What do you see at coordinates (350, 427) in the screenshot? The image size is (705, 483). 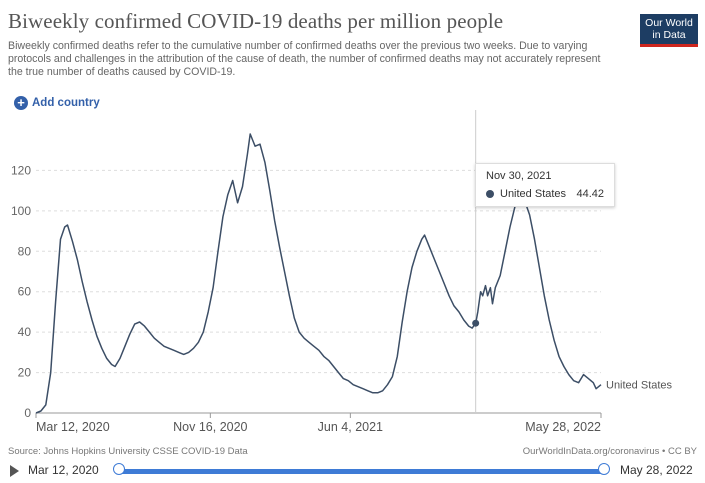 I see `x-tick-label: Jun 4, 2021` at bounding box center [350, 427].